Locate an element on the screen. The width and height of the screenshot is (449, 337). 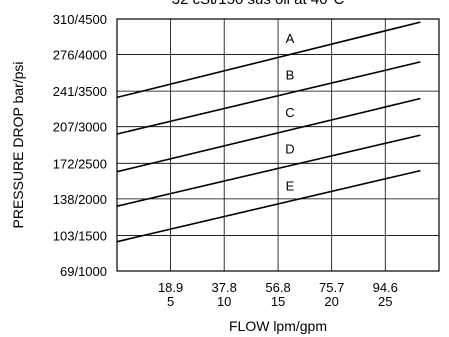
y-tick-label: 103/1500 is located at coordinates (80, 235).